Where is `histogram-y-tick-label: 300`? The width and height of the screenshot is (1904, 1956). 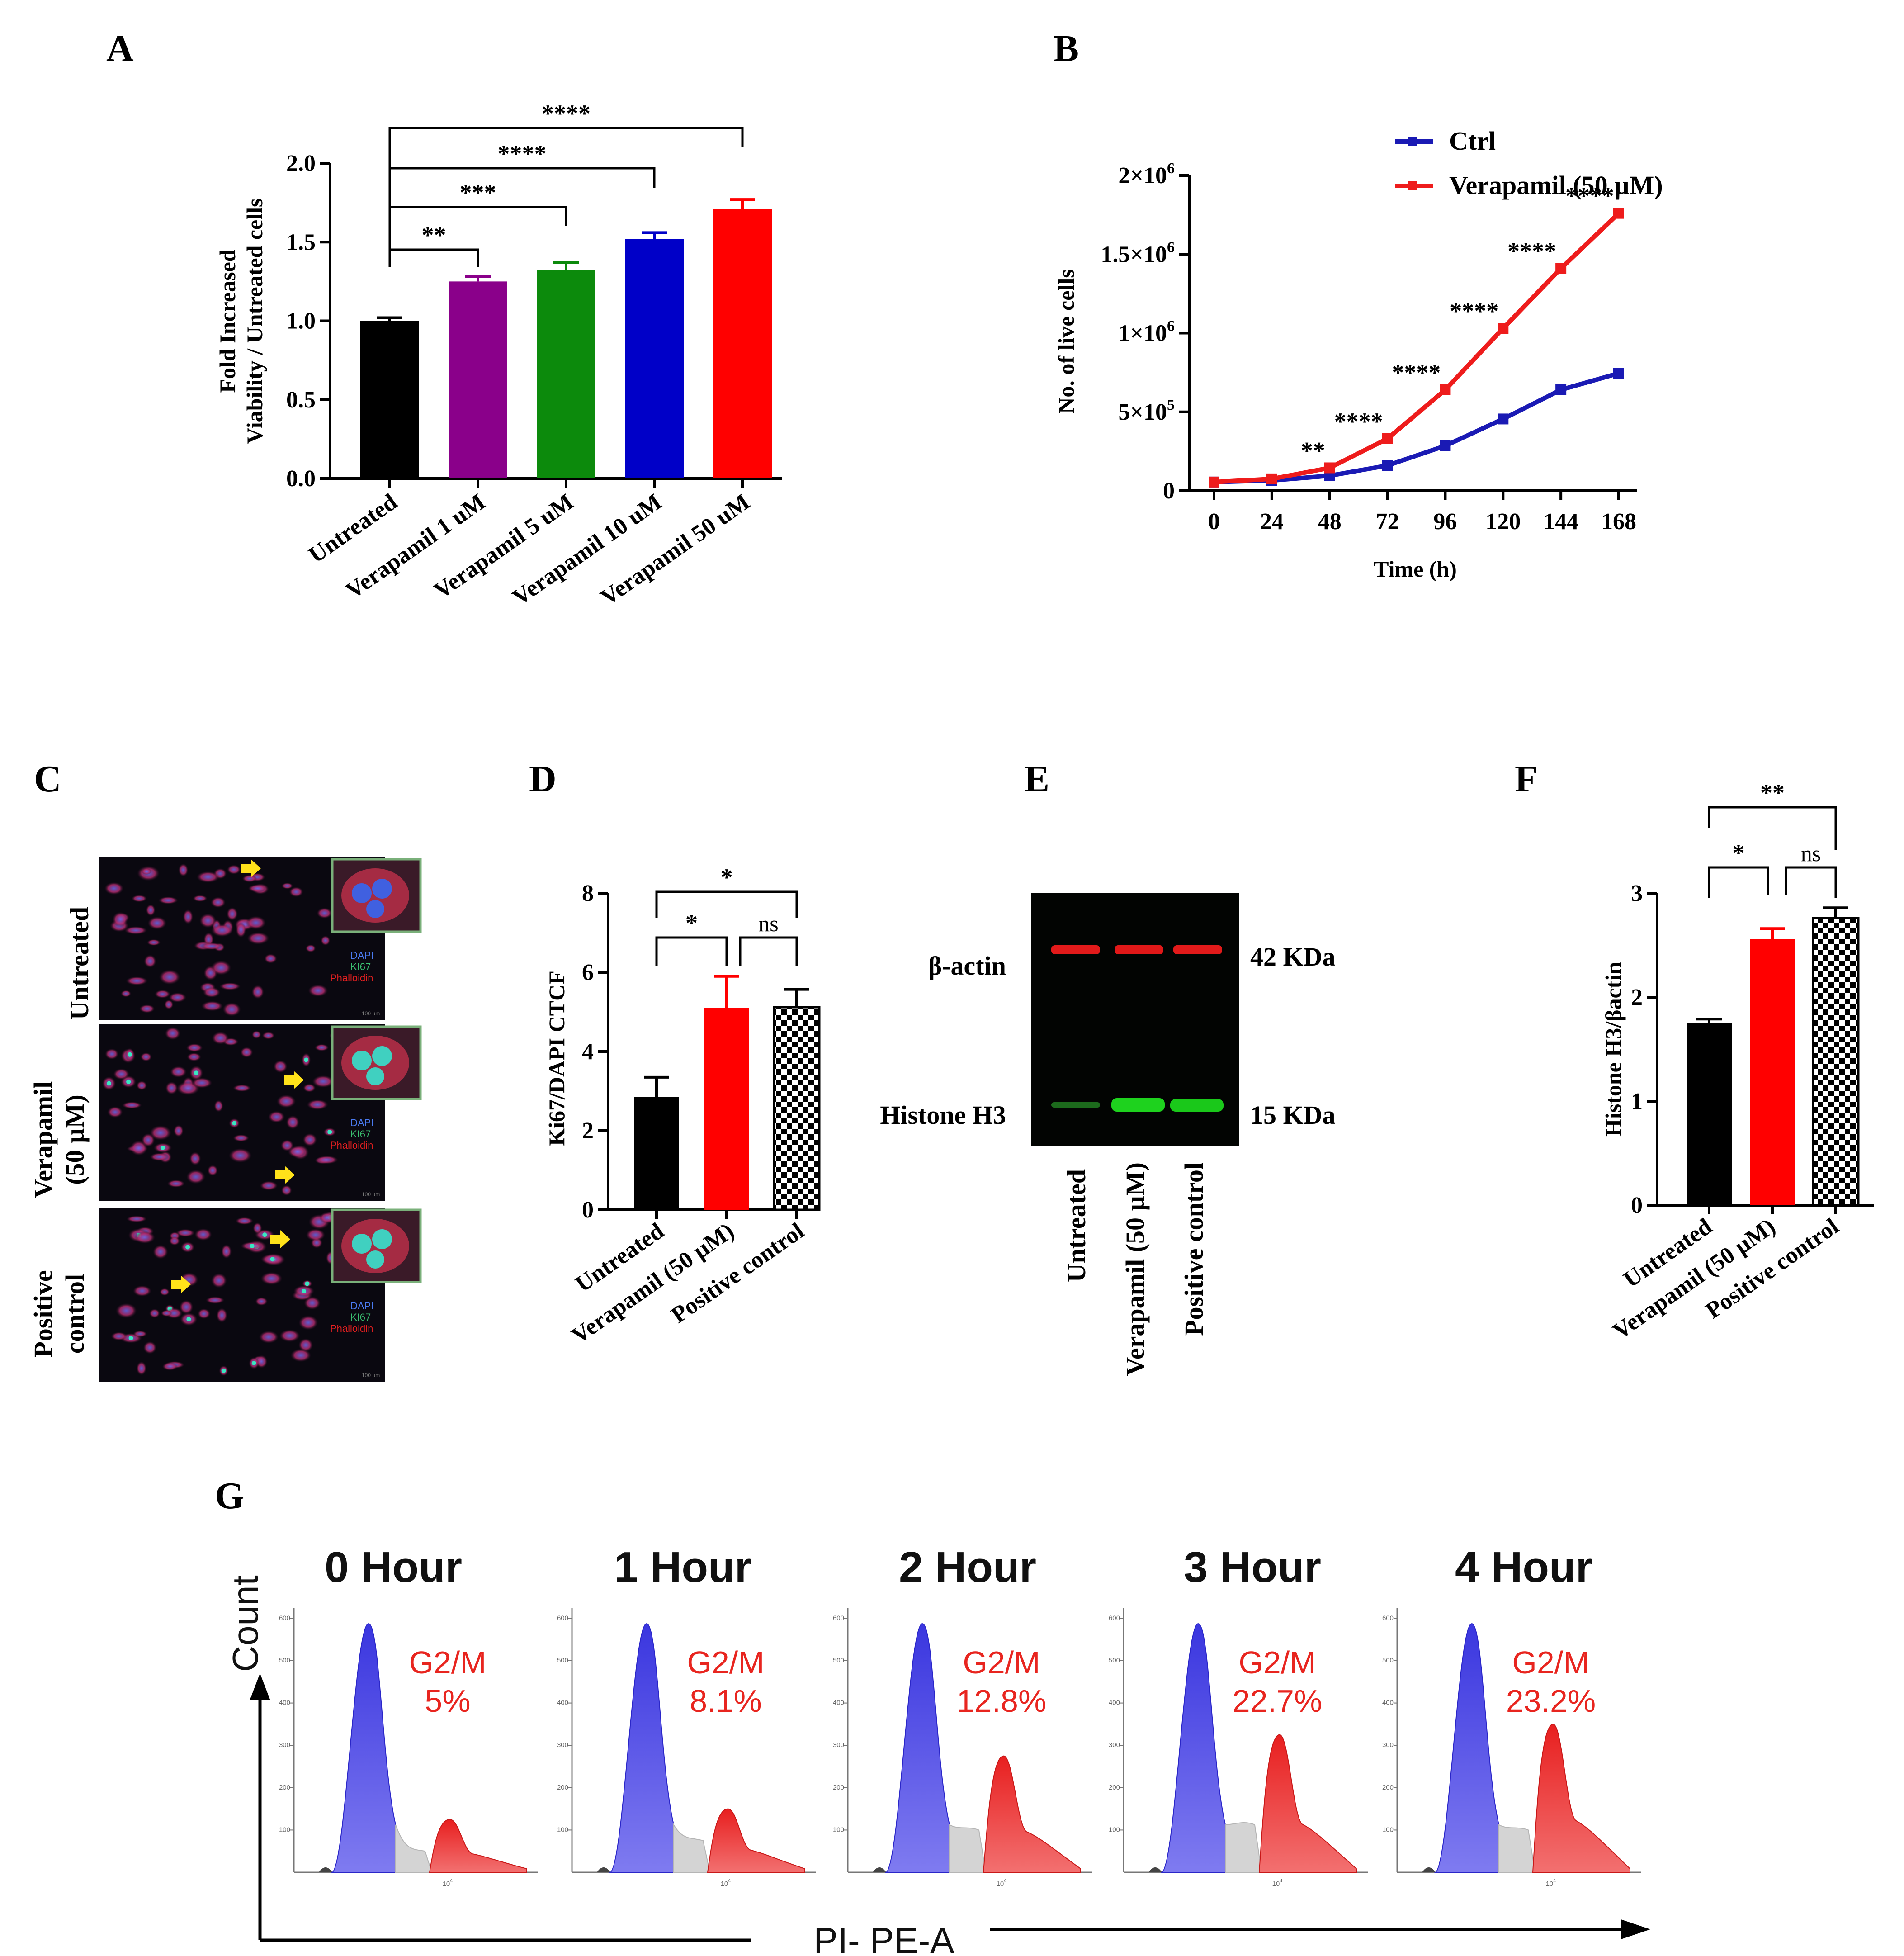 histogram-y-tick-label: 300 is located at coordinates (284, 1745).